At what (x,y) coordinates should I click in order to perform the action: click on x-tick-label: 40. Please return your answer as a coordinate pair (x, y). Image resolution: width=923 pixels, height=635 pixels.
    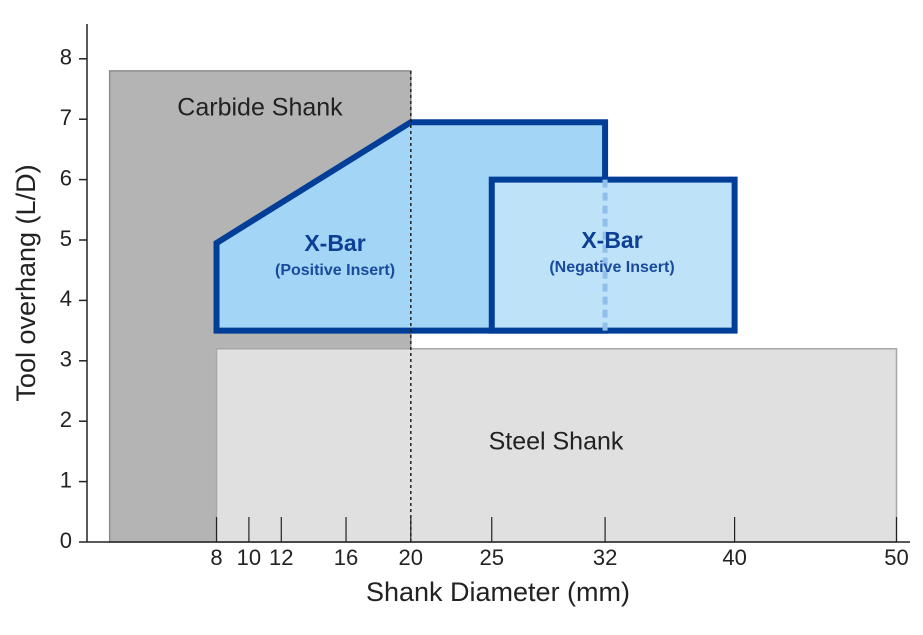
    Looking at the image, I should click on (734, 557).